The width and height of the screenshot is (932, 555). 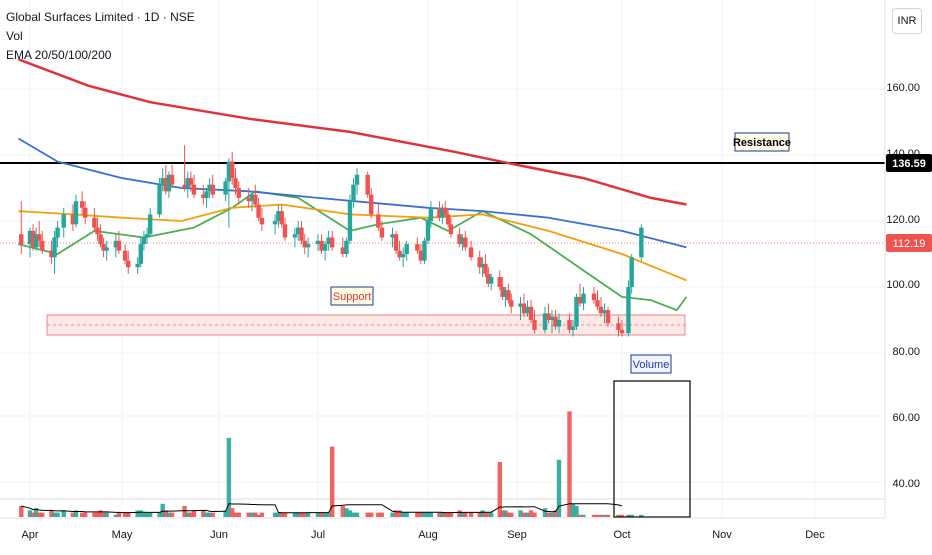 I want to click on currency-button: INR, so click(x=907, y=21).